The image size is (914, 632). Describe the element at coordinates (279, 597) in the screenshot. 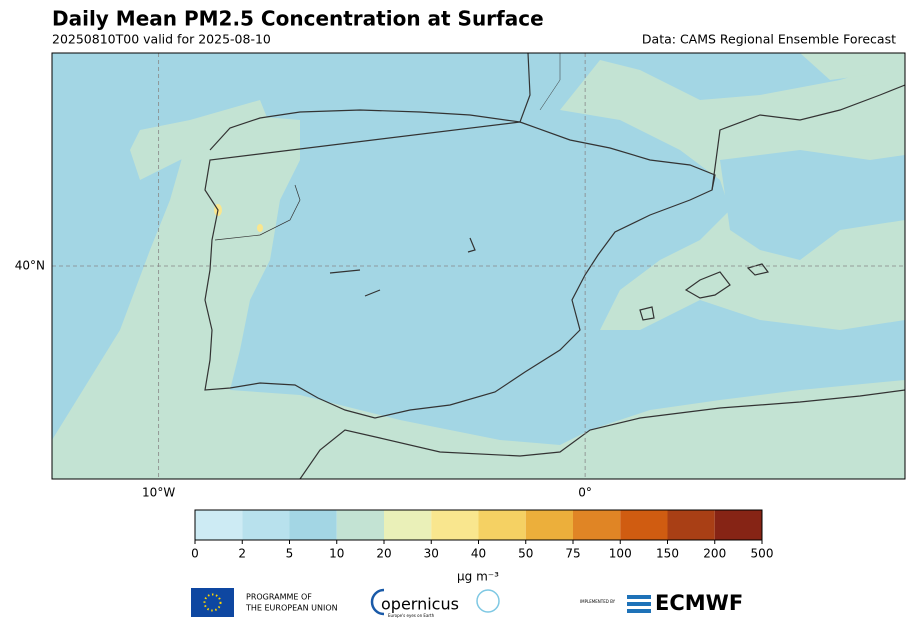

I see `eu-text: PROGRAMME OF` at that location.